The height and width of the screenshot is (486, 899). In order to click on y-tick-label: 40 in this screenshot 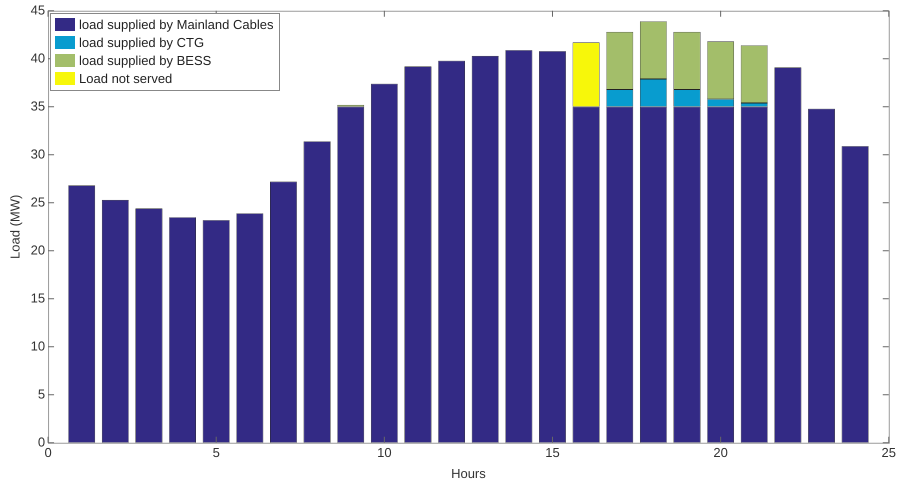, I will do `click(38, 58)`.